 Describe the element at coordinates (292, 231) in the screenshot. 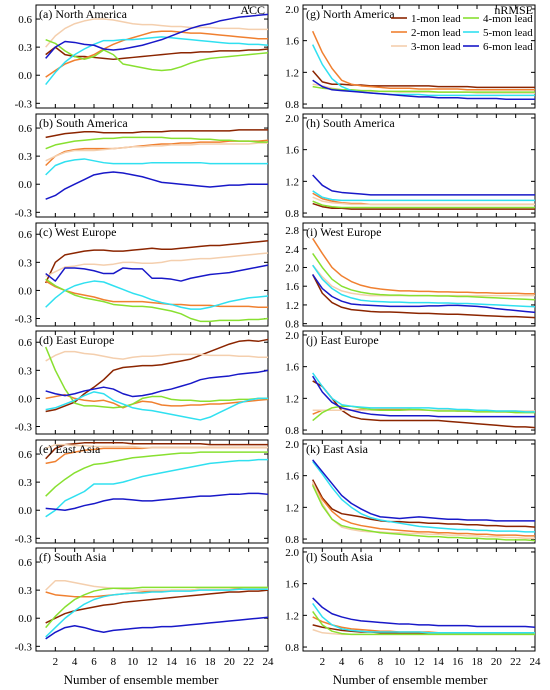

I see `y-tick-label: 2.8` at that location.